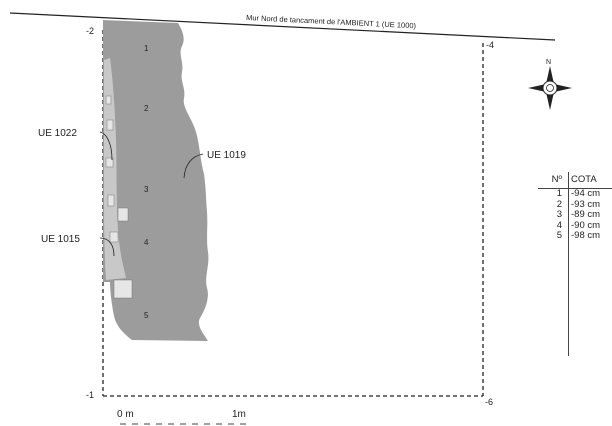 The width and height of the screenshot is (612, 426). What do you see at coordinates (586, 235) in the screenshot?
I see `cota-row-value: -98 cm` at bounding box center [586, 235].